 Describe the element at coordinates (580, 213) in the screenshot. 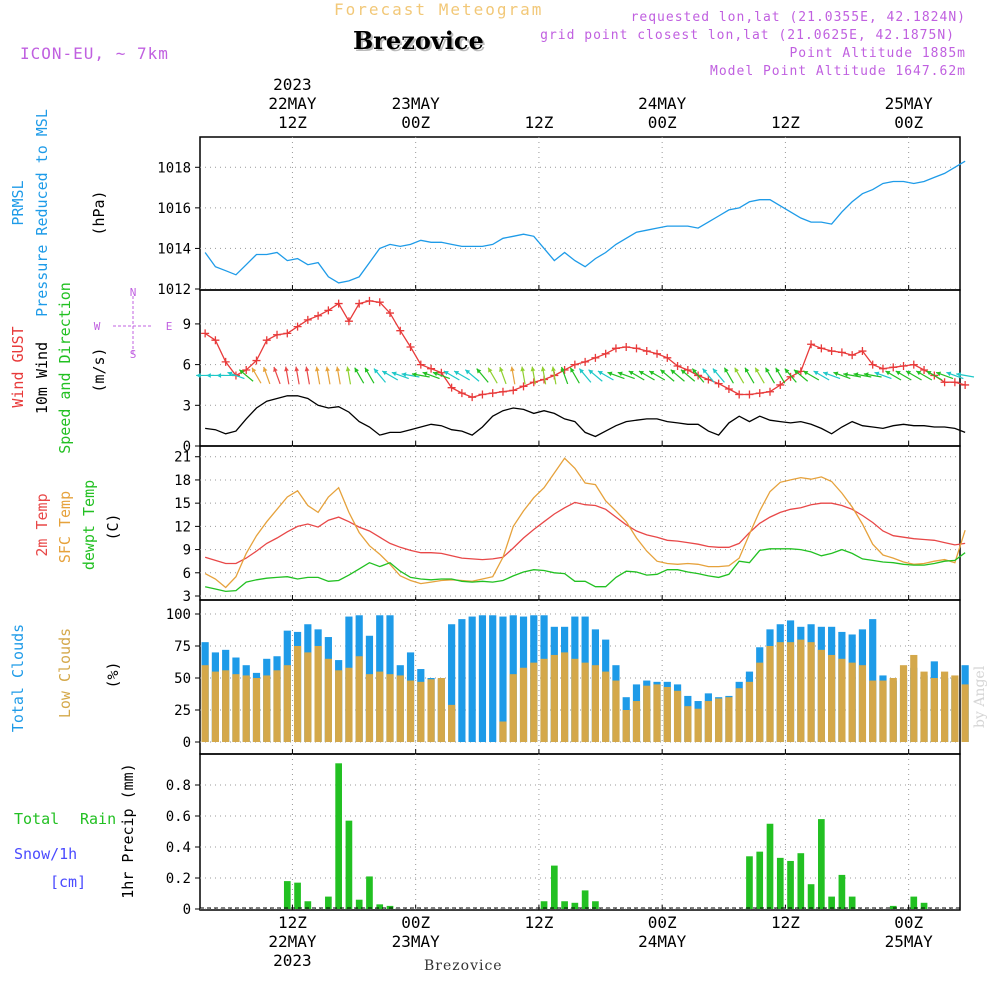

I see `pressure-frame` at that location.